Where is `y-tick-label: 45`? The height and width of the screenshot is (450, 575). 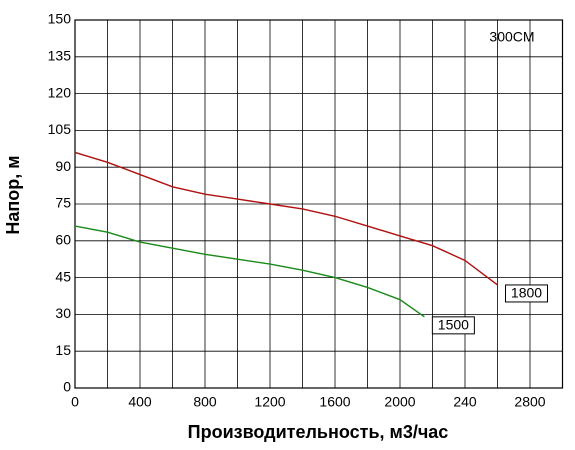 y-tick-label: 45 is located at coordinates (63, 276).